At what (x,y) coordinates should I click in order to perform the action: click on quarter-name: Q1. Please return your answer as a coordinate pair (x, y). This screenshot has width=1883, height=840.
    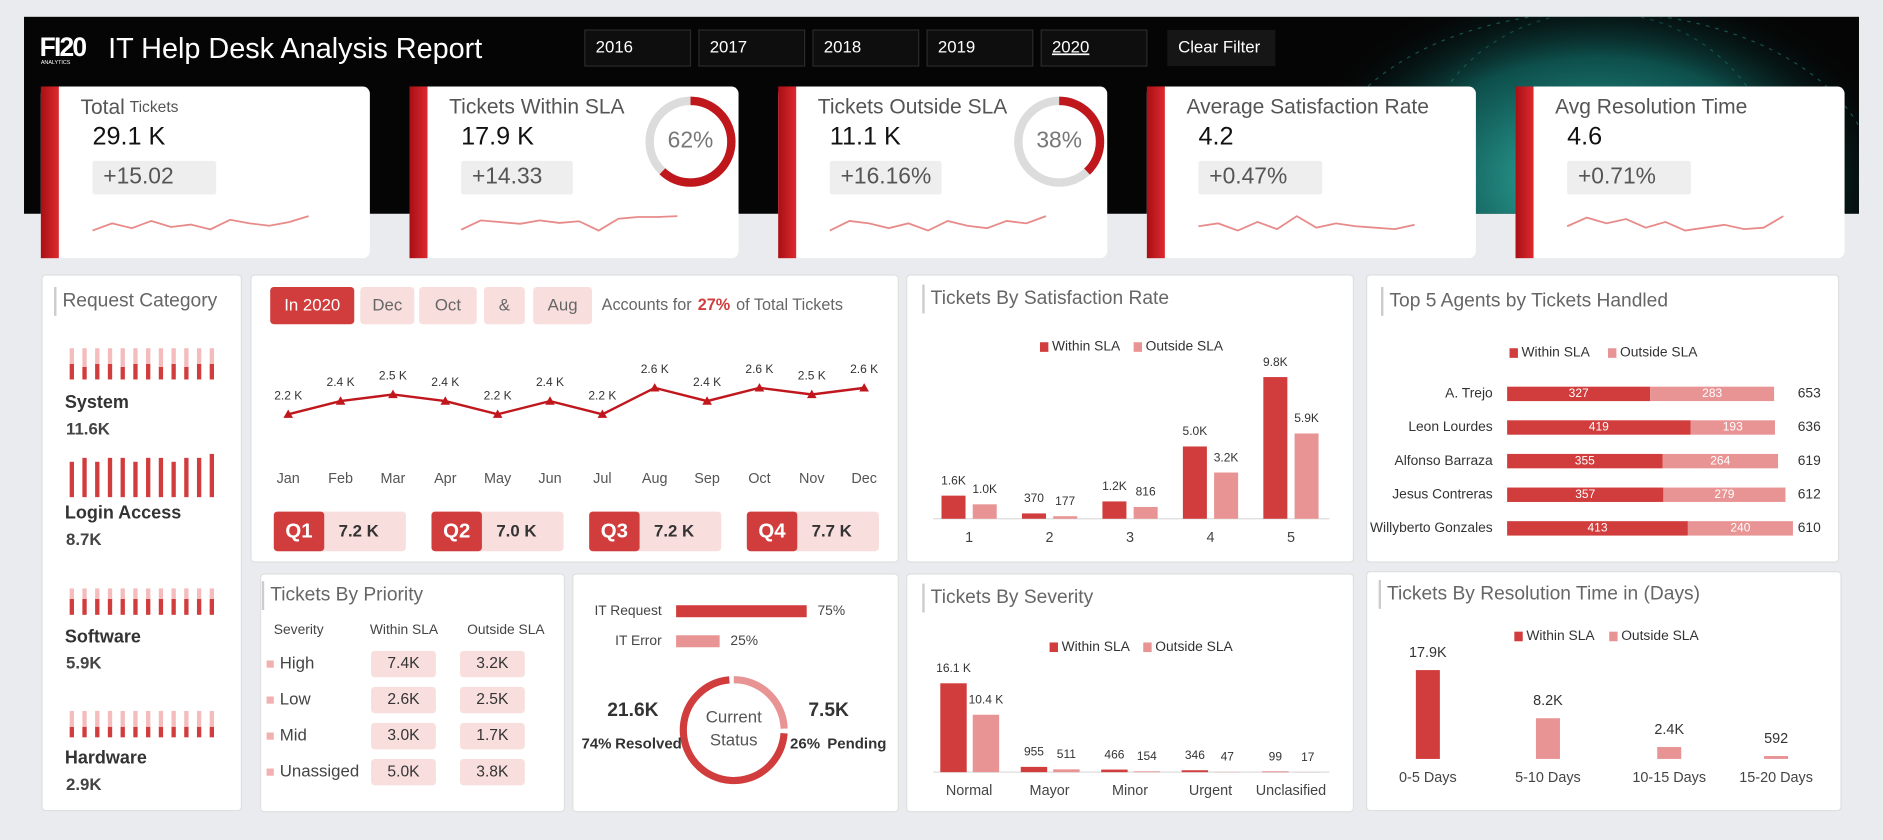
    Looking at the image, I should click on (298, 531).